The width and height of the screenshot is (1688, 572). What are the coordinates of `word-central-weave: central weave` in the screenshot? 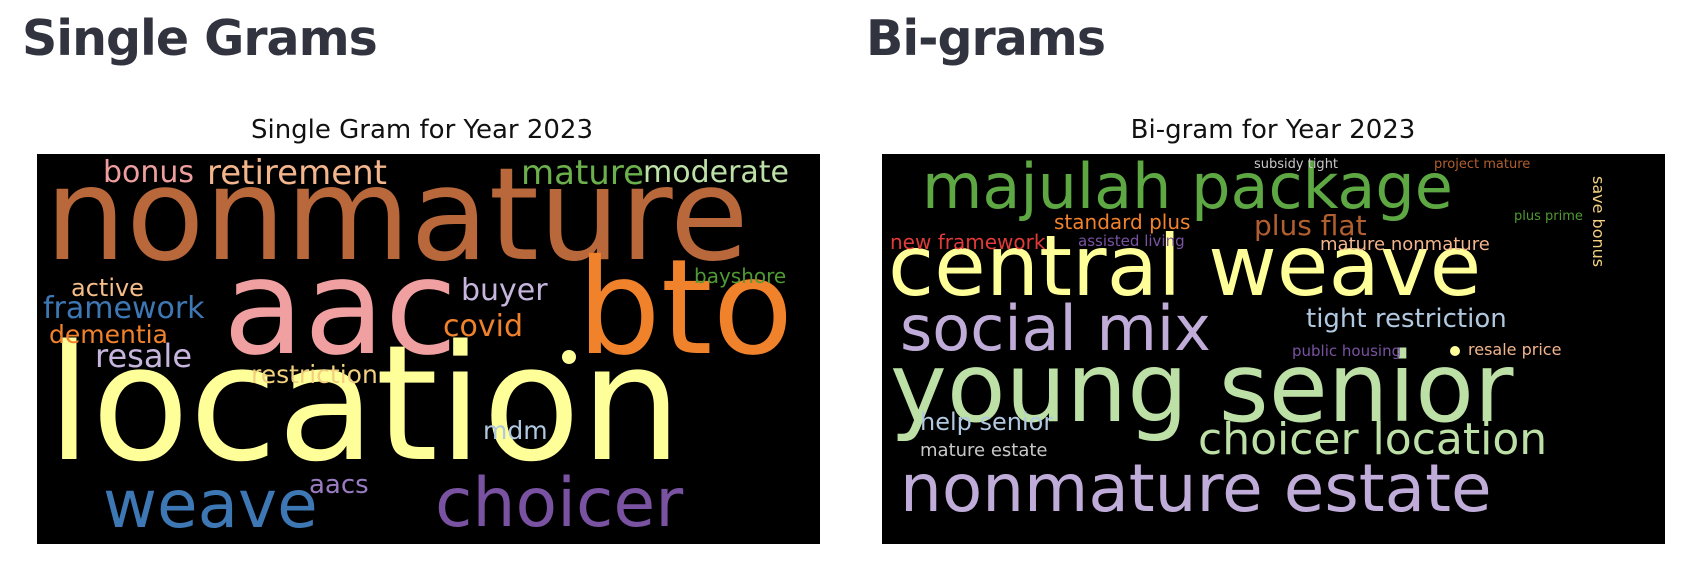 It's located at (1185, 266).